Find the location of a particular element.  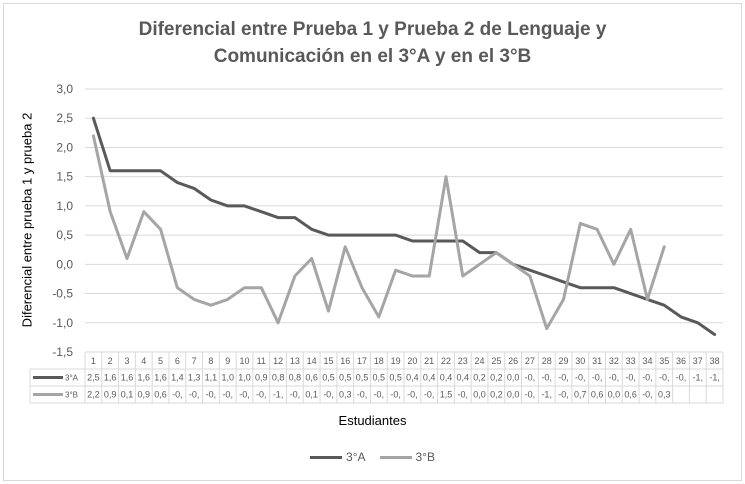

table-header-cell: 19 is located at coordinates (396, 361).